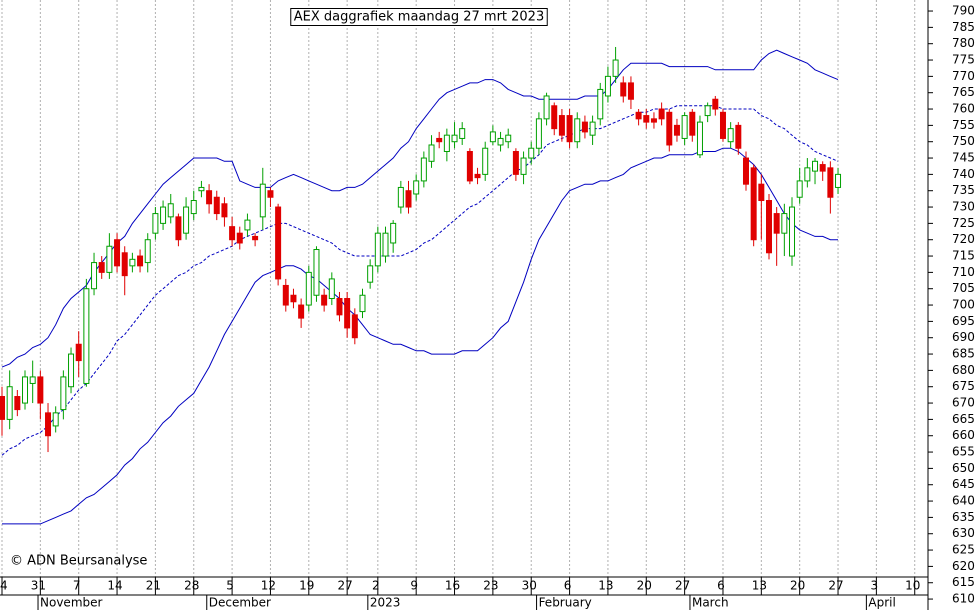 Image resolution: width=980 pixels, height=610 pixels. What do you see at coordinates (963, 386) in the screenshot?
I see `y-tick-label: 675` at bounding box center [963, 386].